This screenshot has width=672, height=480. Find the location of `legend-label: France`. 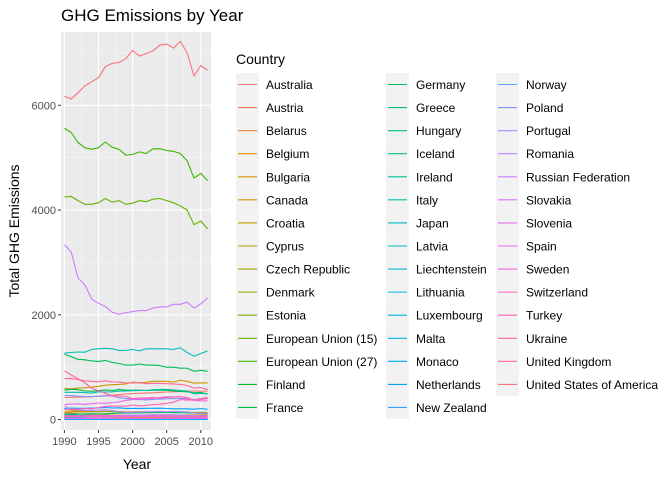

legend-label: France is located at coordinates (285, 408).